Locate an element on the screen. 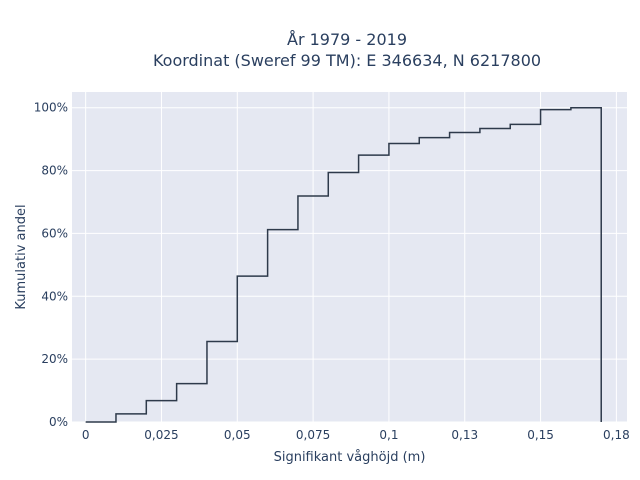 This screenshot has width=640, height=480. y-axis-title: Kumulativ andel is located at coordinates (21, 256).